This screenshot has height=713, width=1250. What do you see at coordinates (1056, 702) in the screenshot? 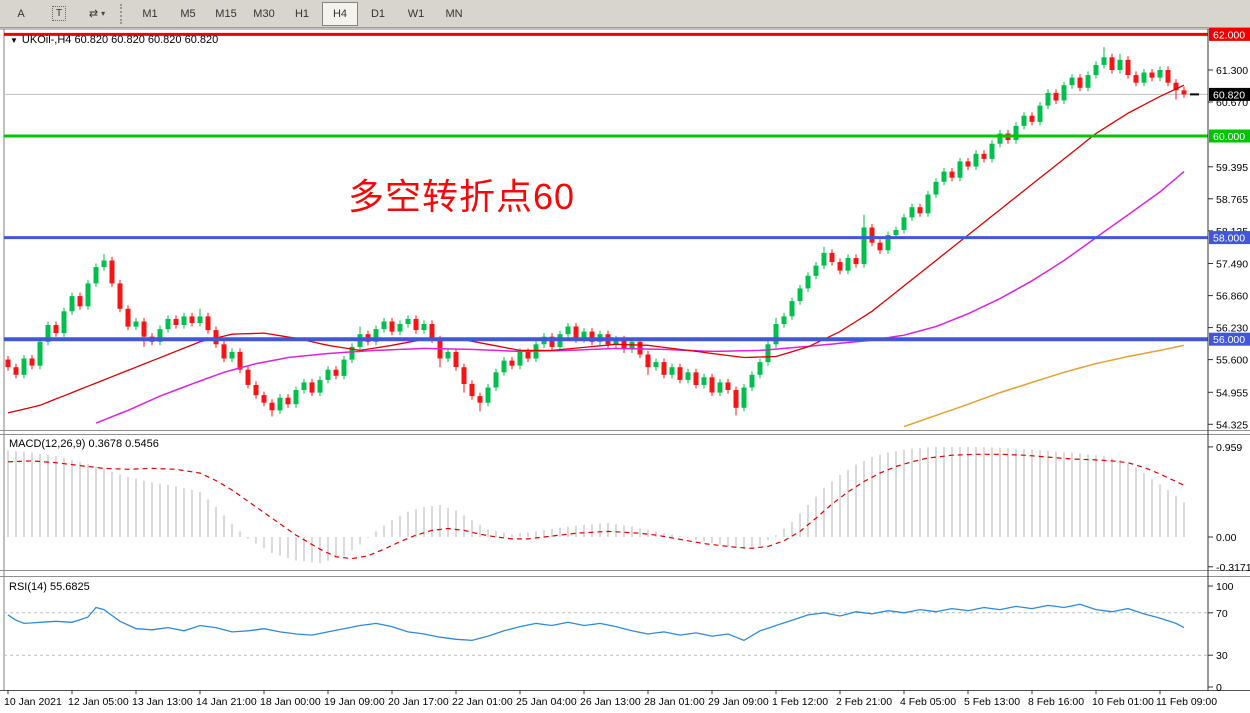
I see `svg-text: 8 Feb 16:00` at bounding box center [1056, 702].